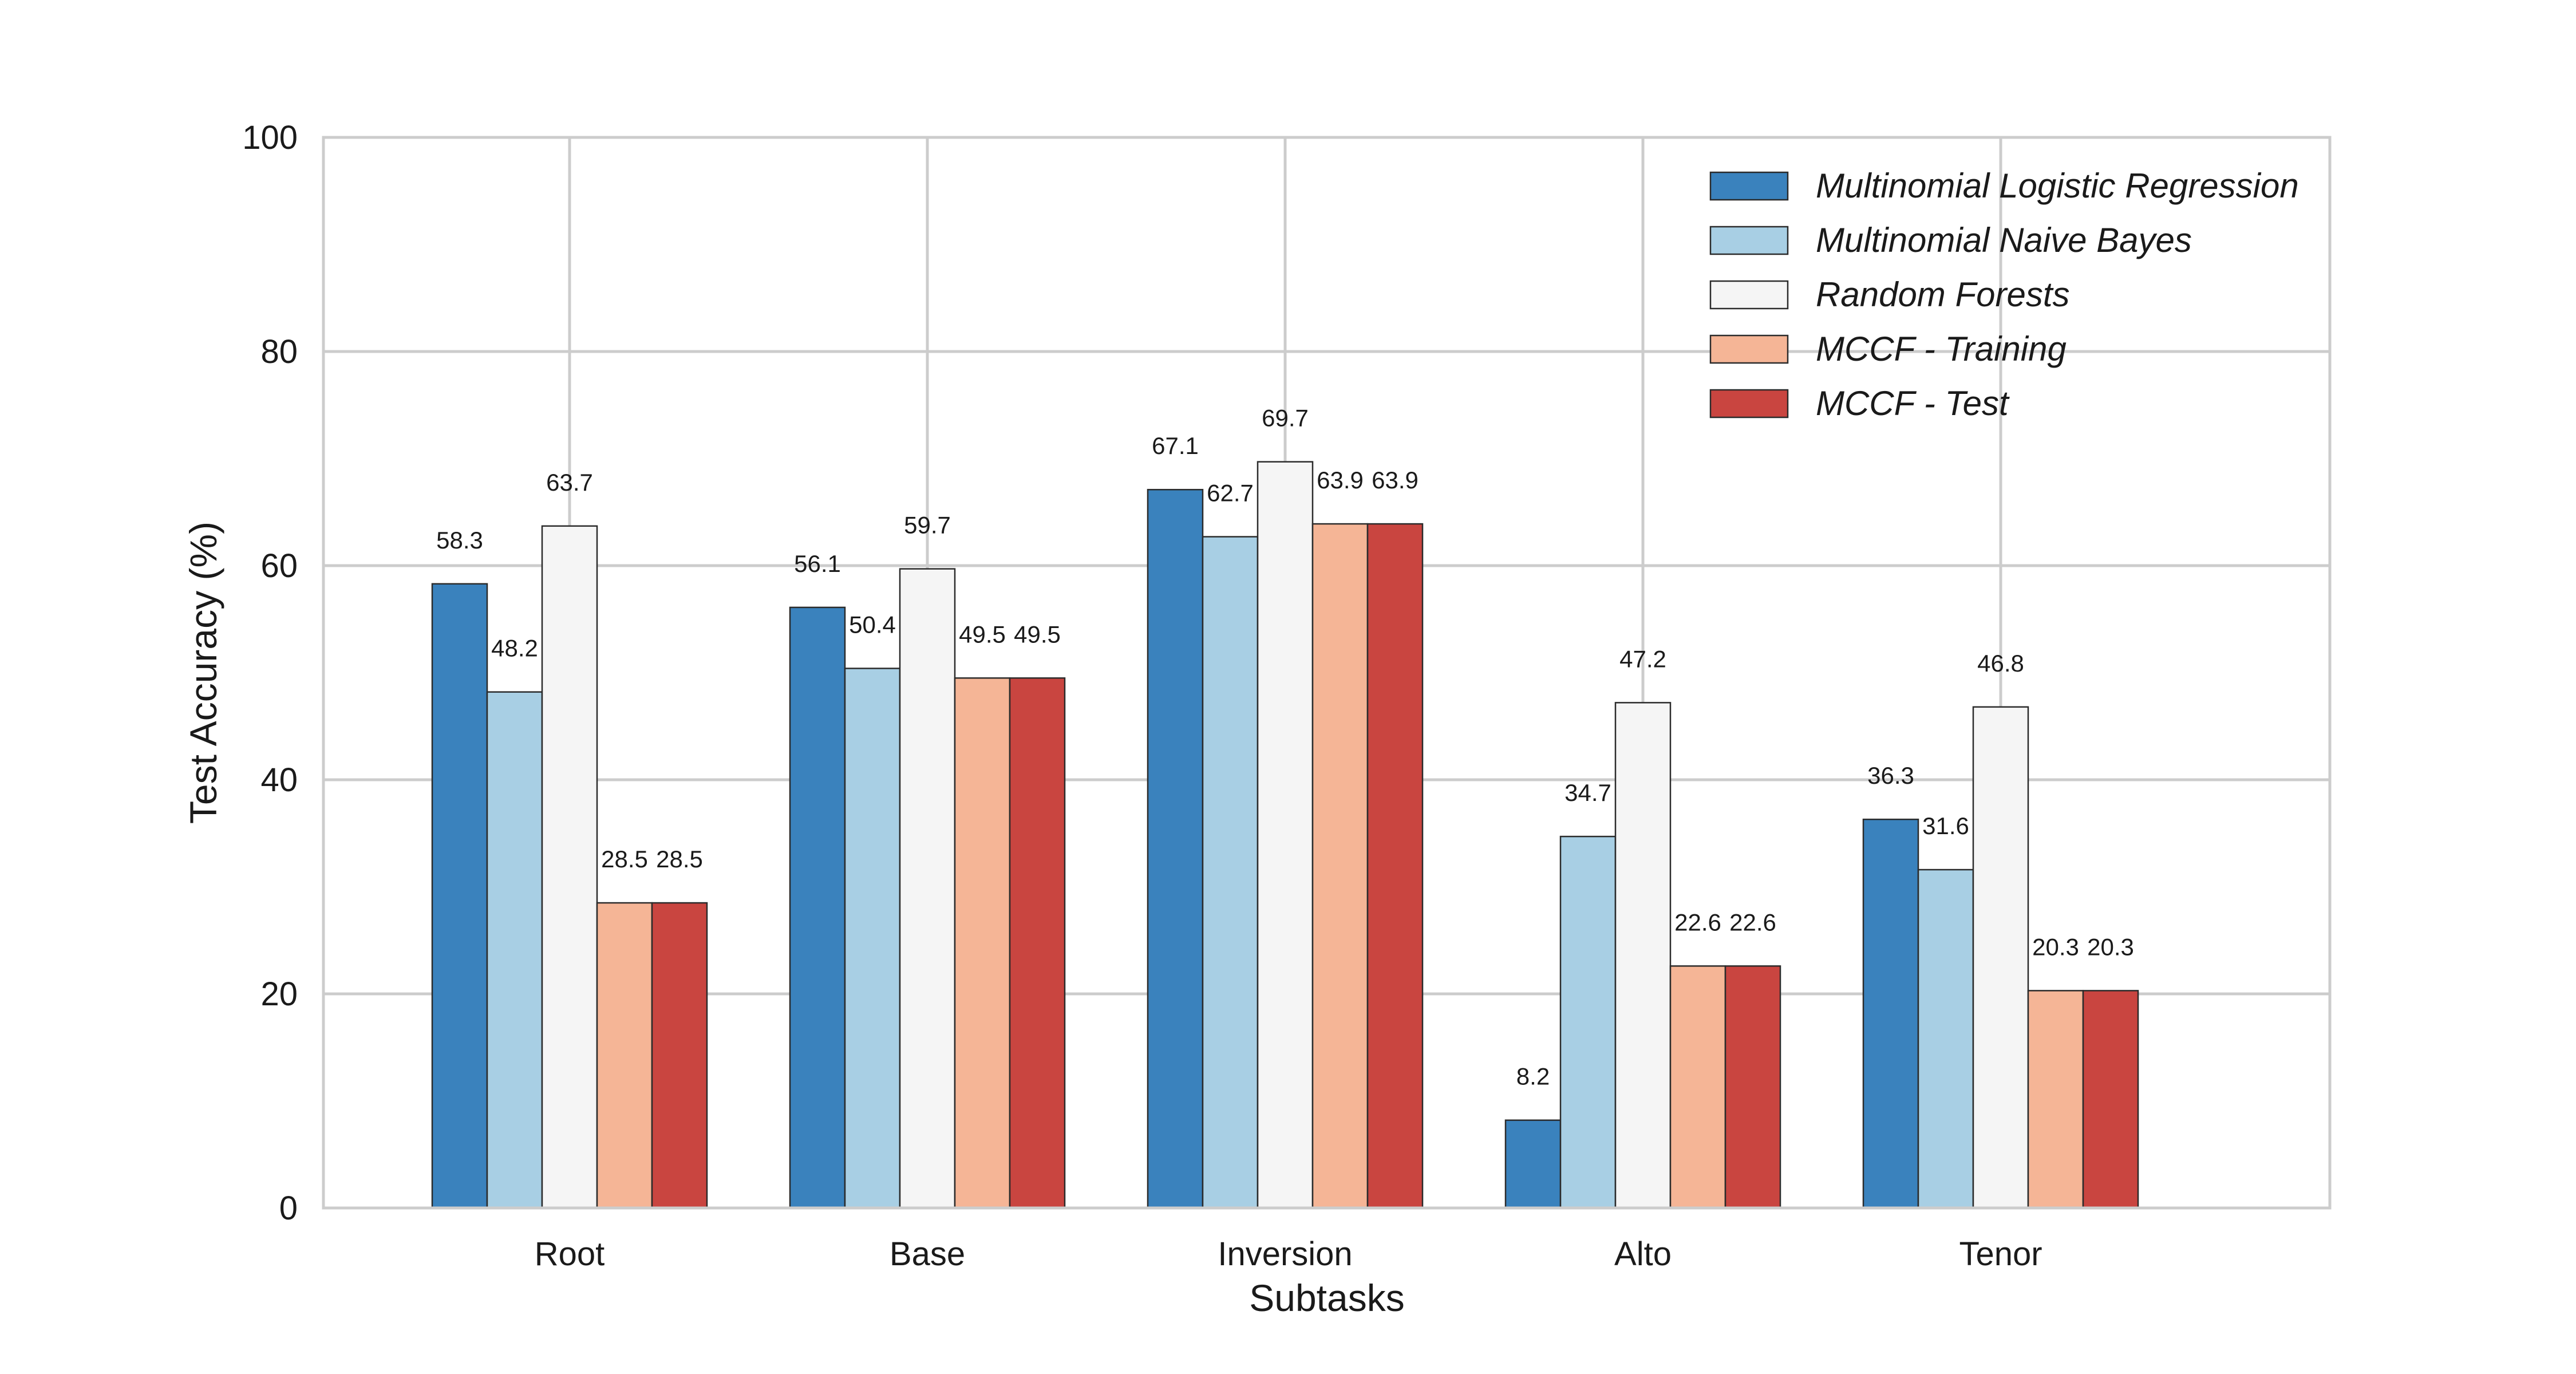 This screenshot has width=2576, height=1374. Describe the element at coordinates (288, 1208) in the screenshot. I see `y-tick-0: 0` at that location.